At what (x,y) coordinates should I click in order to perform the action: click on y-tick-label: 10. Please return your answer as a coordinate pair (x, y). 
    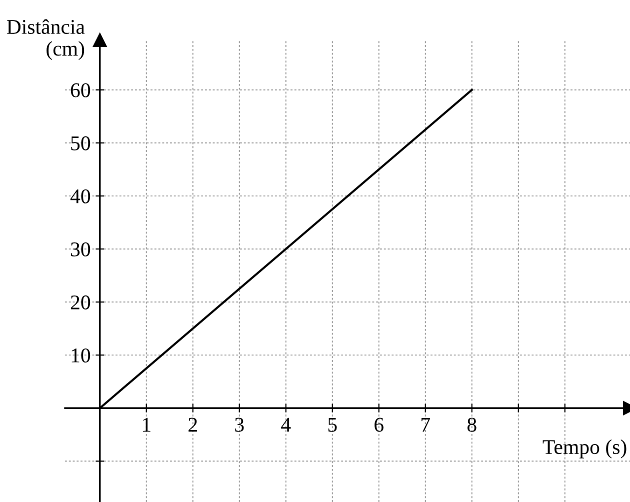
    Looking at the image, I should click on (81, 355).